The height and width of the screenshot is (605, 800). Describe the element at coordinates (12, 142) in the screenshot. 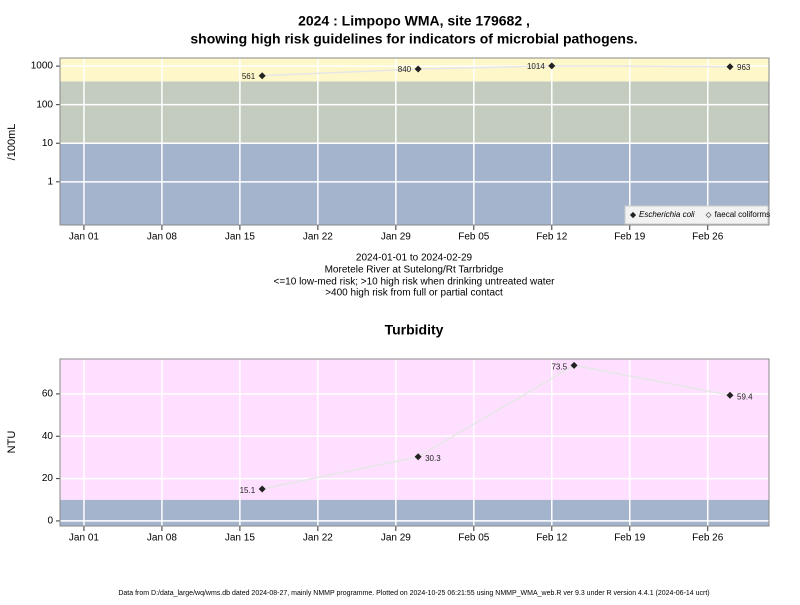

I see `y-axis-label: /100mL` at that location.